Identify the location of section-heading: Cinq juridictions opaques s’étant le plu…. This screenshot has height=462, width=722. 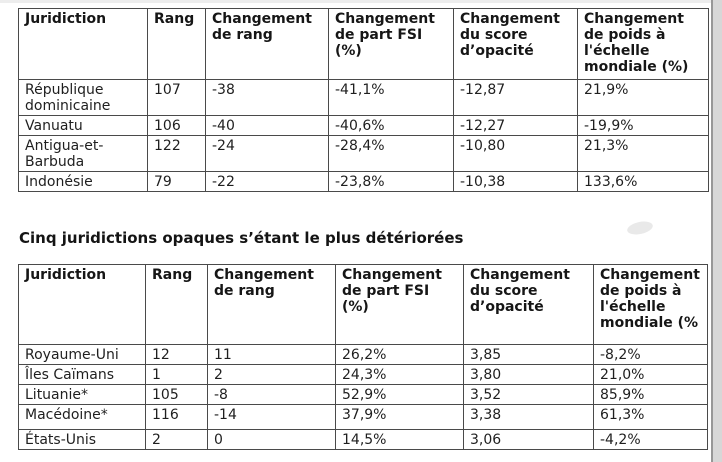
(241, 238).